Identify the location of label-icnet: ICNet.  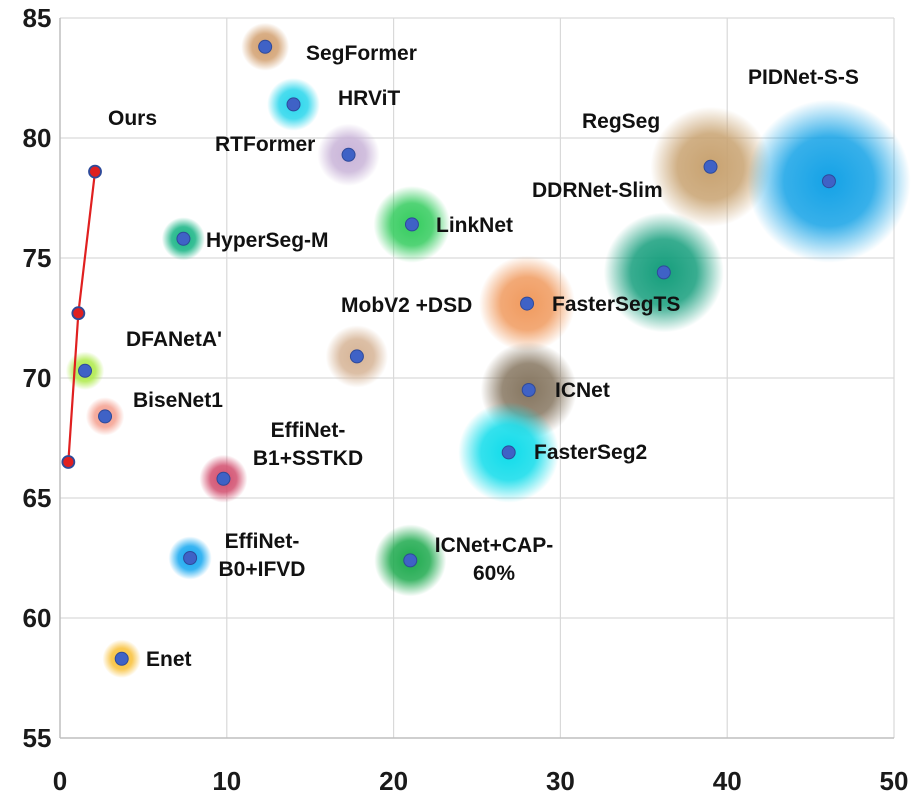
(582, 390).